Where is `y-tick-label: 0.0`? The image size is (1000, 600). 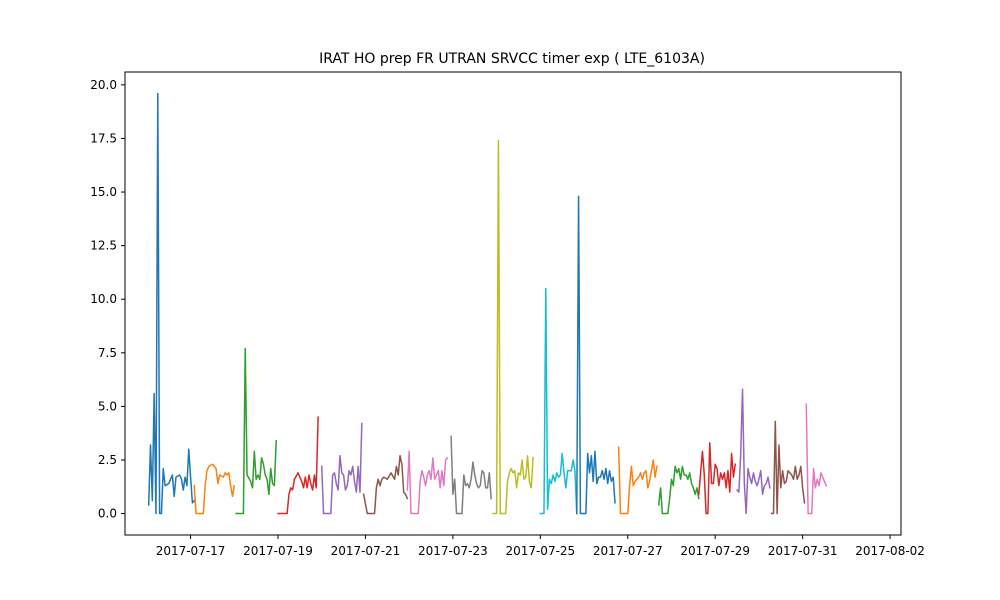
y-tick-label: 0.0 is located at coordinates (107, 514).